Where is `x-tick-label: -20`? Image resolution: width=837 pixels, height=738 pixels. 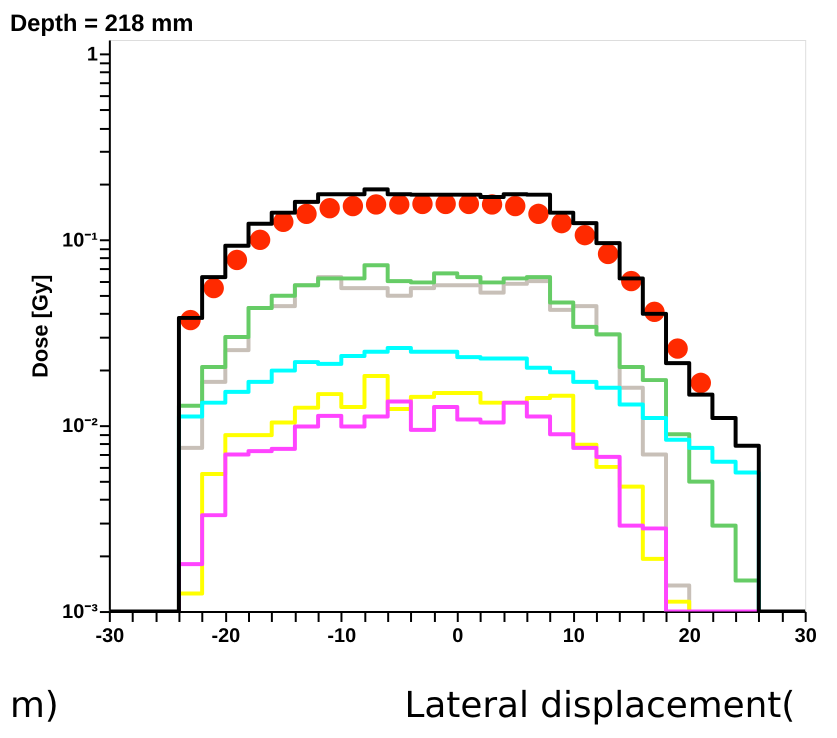 x-tick-label: -20 is located at coordinates (225, 635).